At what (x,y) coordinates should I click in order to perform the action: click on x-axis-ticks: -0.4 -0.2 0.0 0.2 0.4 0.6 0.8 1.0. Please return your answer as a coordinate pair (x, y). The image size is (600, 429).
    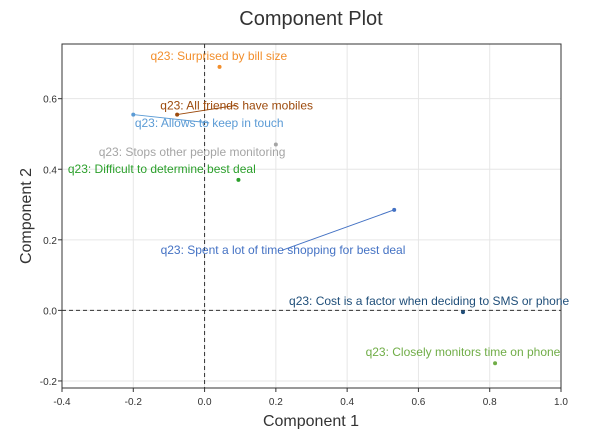
    Looking at the image, I should click on (310, 398).